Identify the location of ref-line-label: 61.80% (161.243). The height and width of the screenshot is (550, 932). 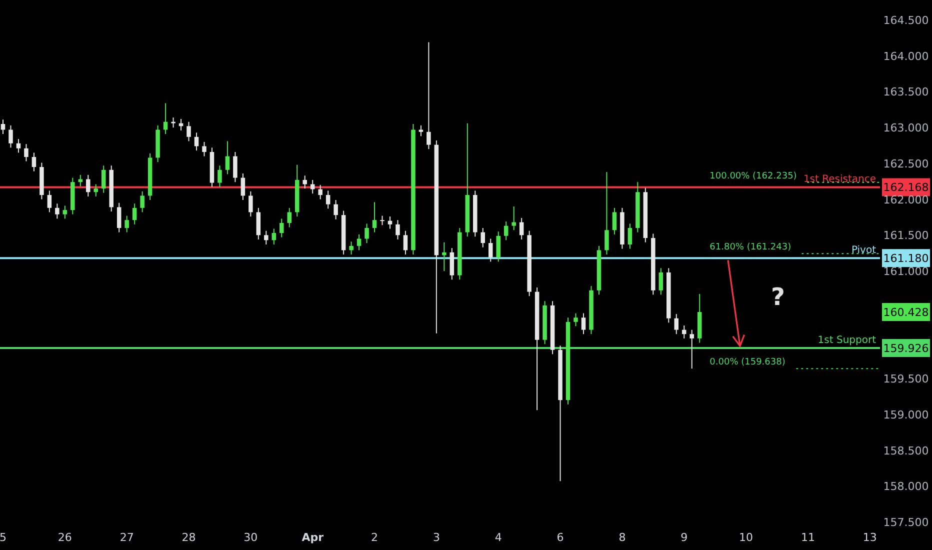
(751, 247).